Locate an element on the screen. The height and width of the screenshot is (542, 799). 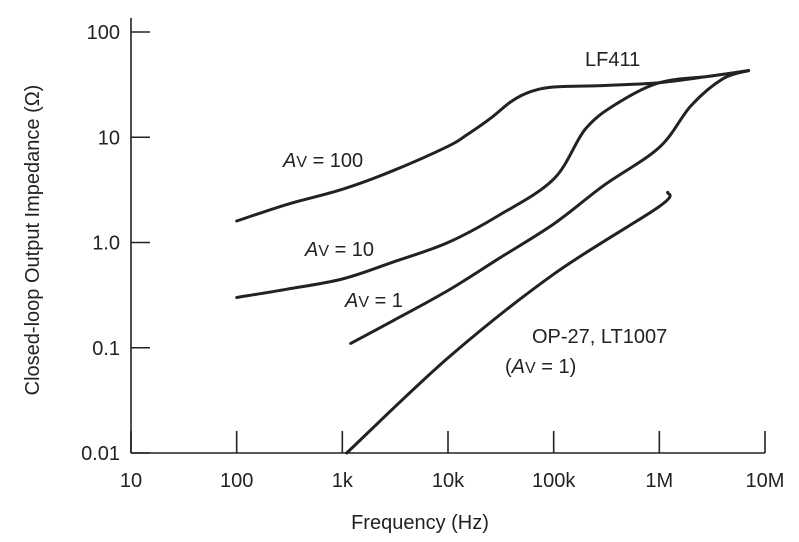
x-tick-label-3: 10k is located at coordinates (448, 481).